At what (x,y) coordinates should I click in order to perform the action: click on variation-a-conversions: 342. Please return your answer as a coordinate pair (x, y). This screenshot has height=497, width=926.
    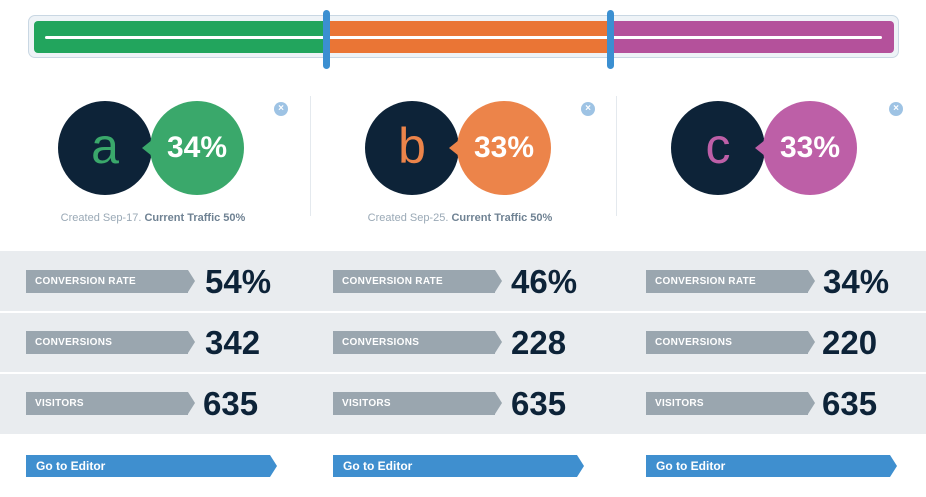
    Looking at the image, I should click on (233, 342).